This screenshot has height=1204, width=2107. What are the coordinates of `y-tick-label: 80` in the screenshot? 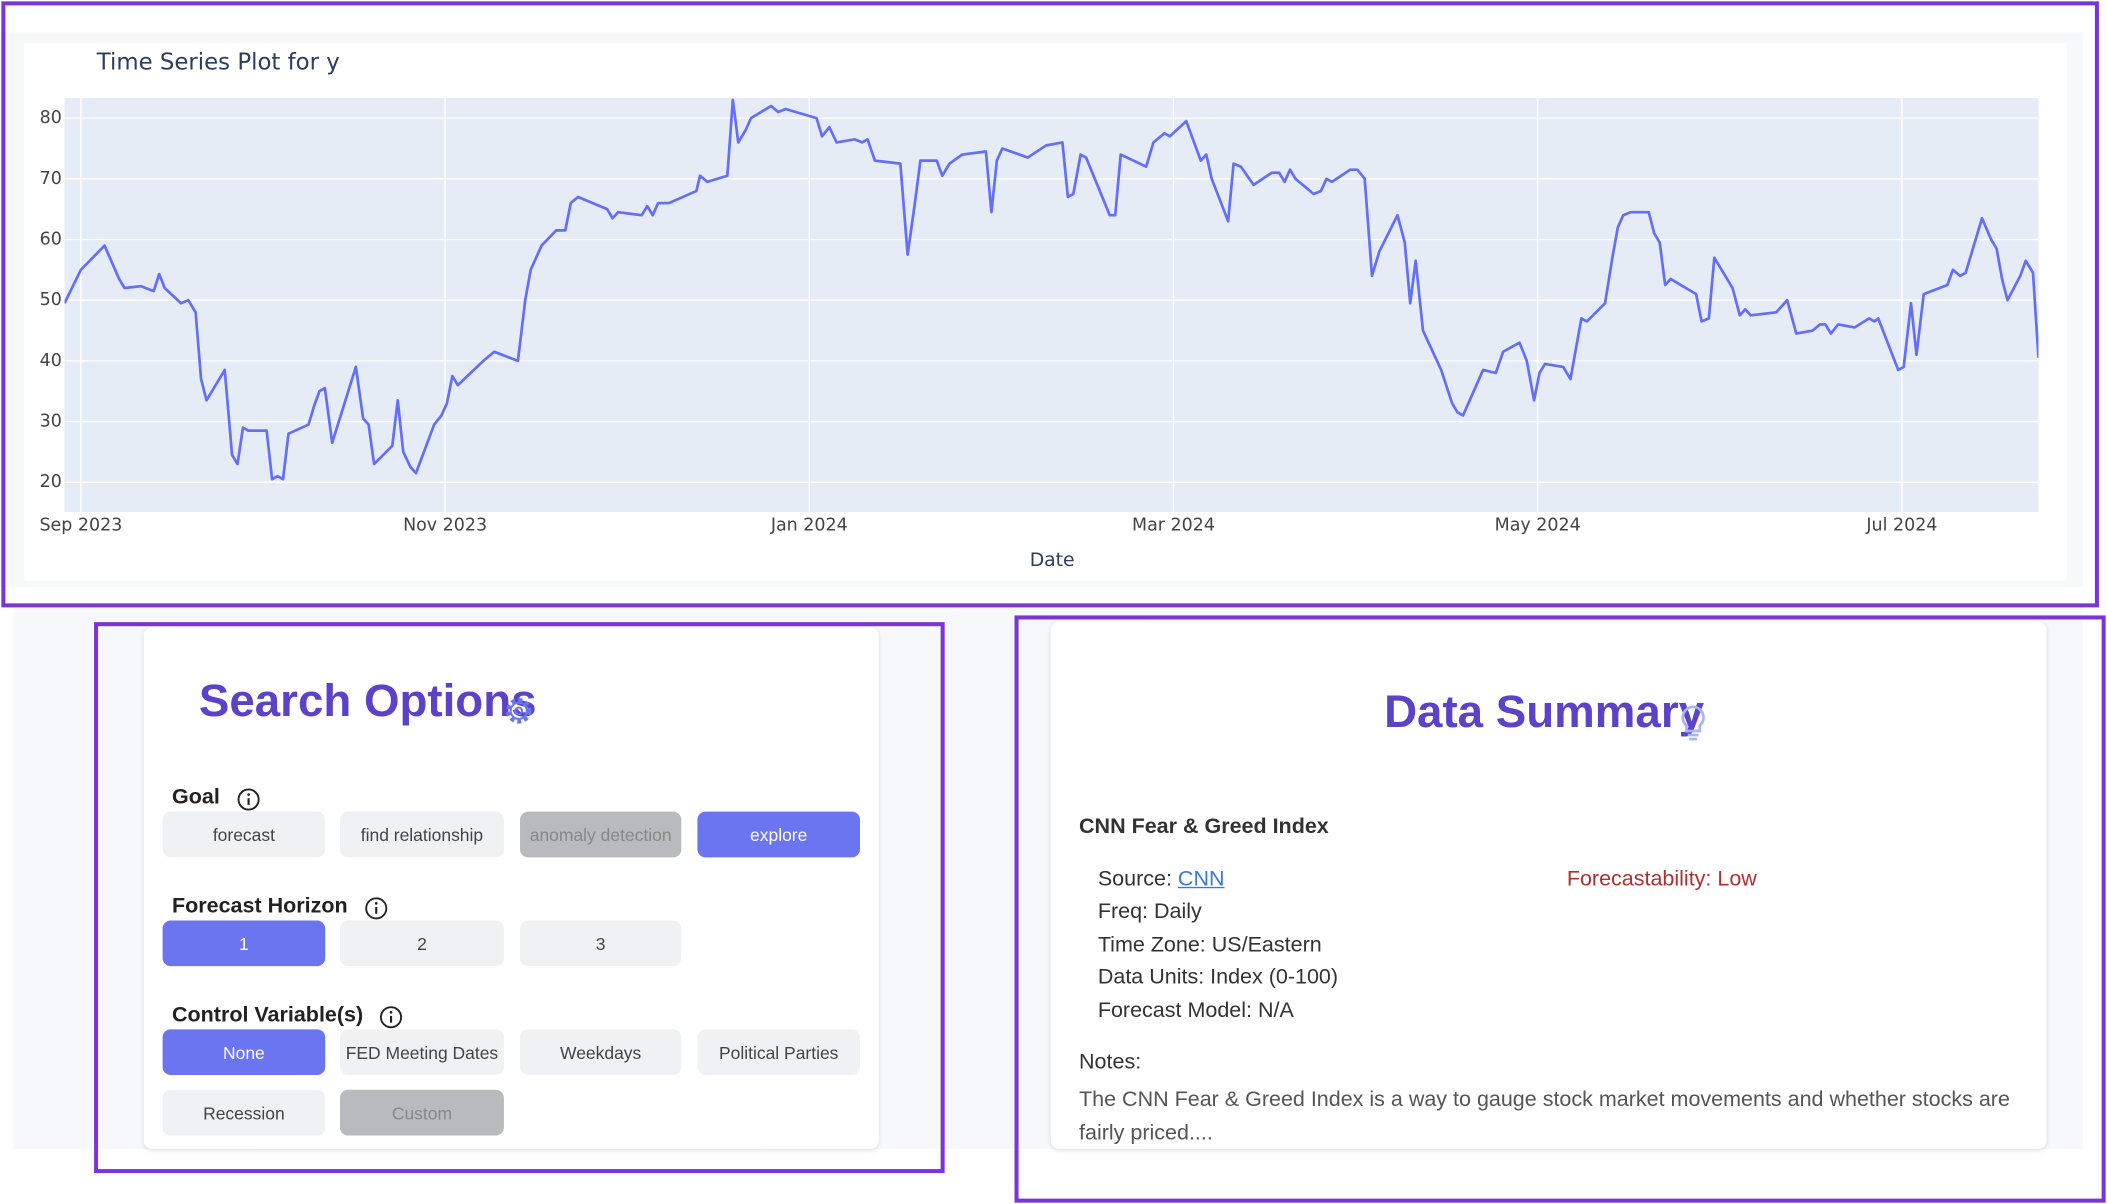 It's located at (51, 118).